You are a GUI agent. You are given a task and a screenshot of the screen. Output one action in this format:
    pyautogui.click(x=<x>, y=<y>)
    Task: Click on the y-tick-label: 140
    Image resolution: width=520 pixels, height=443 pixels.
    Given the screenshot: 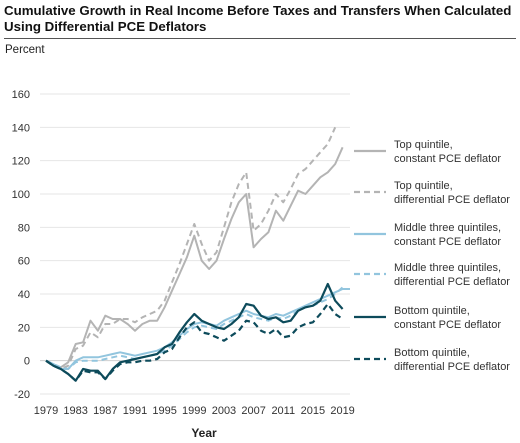 What is the action you would take?
    pyautogui.click(x=21, y=128)
    